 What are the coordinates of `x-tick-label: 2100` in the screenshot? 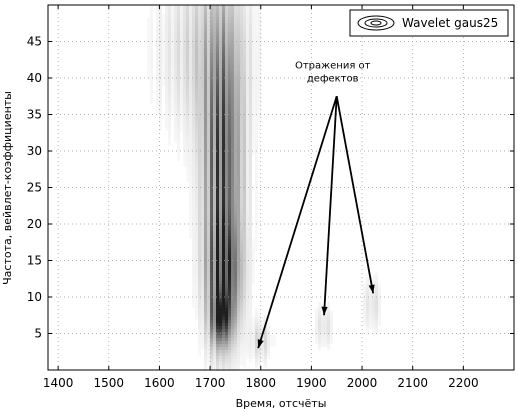 It's located at (412, 383).